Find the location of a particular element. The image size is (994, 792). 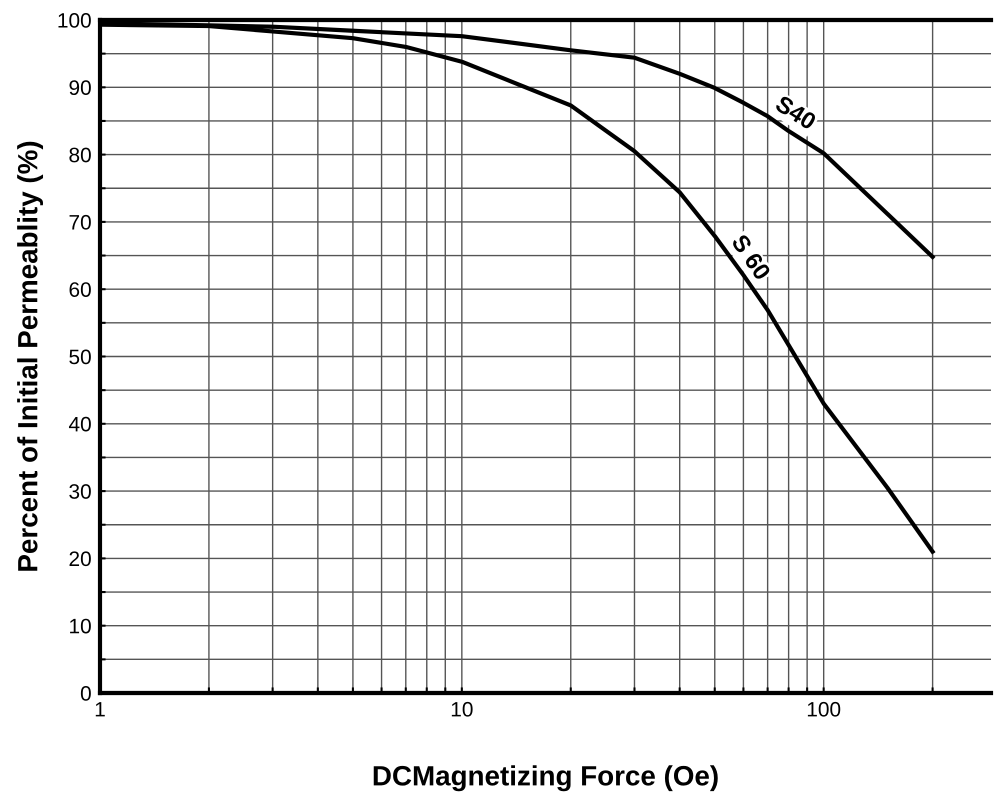

y-tick-label: 30 is located at coordinates (80, 491).